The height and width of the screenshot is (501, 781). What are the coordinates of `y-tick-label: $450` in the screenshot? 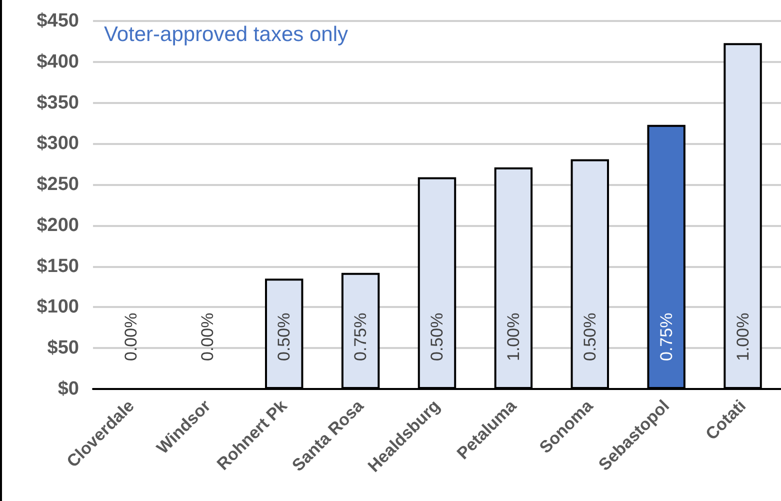 It's located at (57, 21).